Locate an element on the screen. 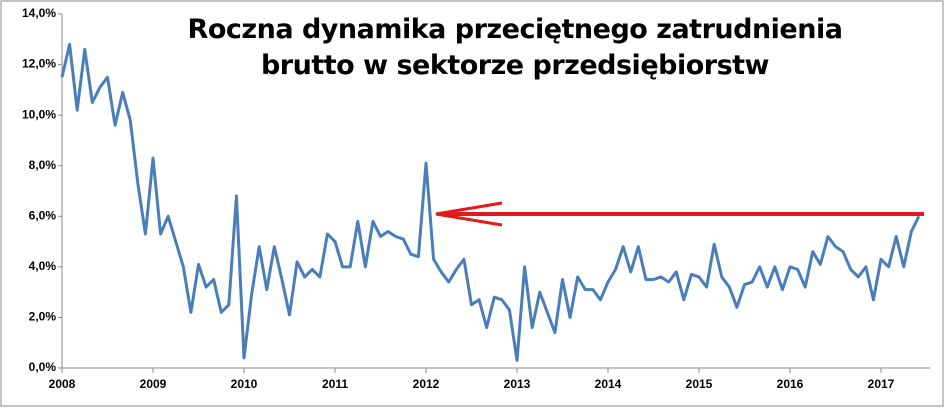 This screenshot has width=945, height=408. y-tick-label: 10,0% is located at coordinates (39, 114).